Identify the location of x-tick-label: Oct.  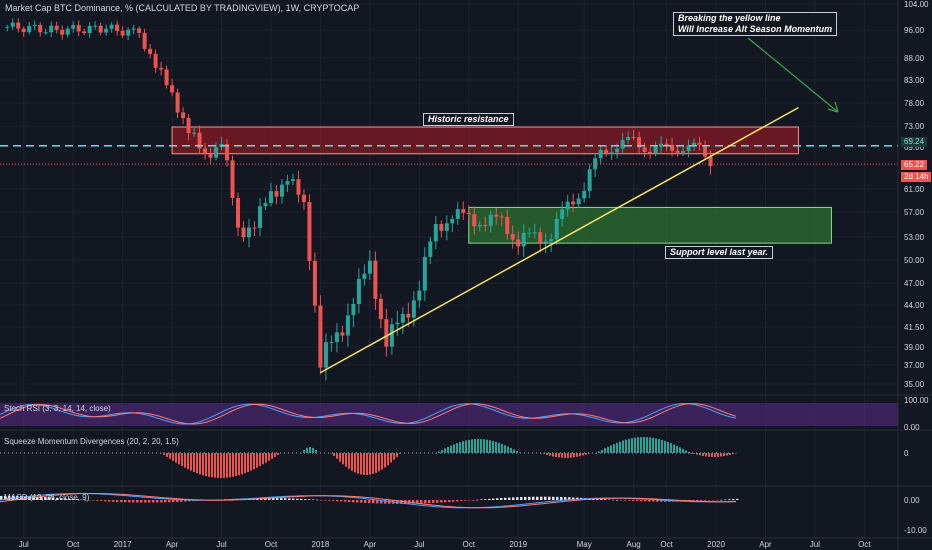
(73, 544).